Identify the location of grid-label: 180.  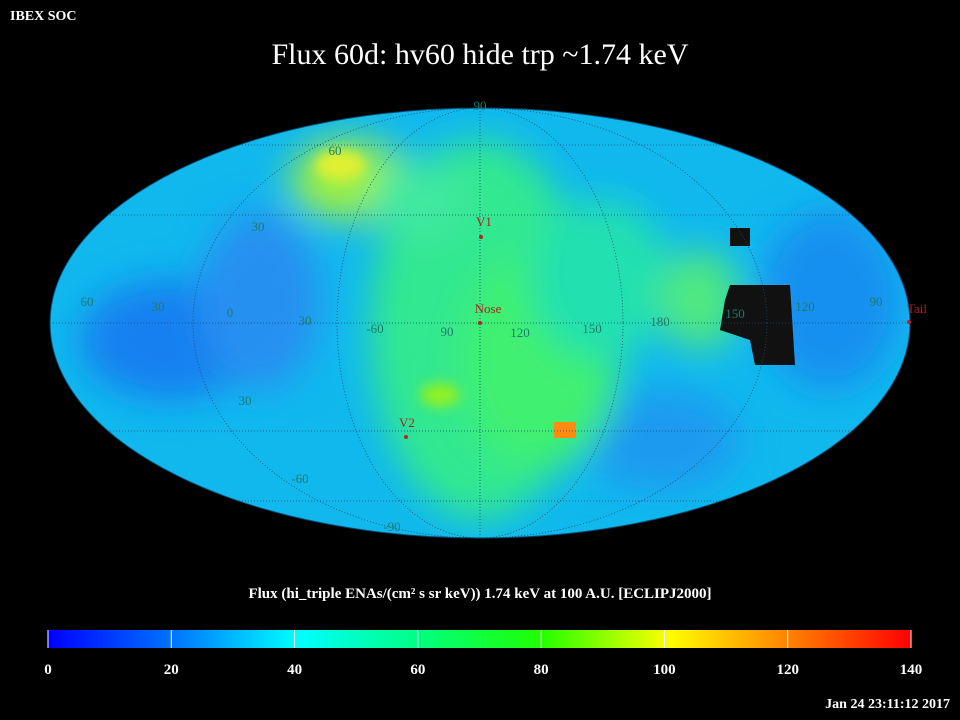
(660, 321).